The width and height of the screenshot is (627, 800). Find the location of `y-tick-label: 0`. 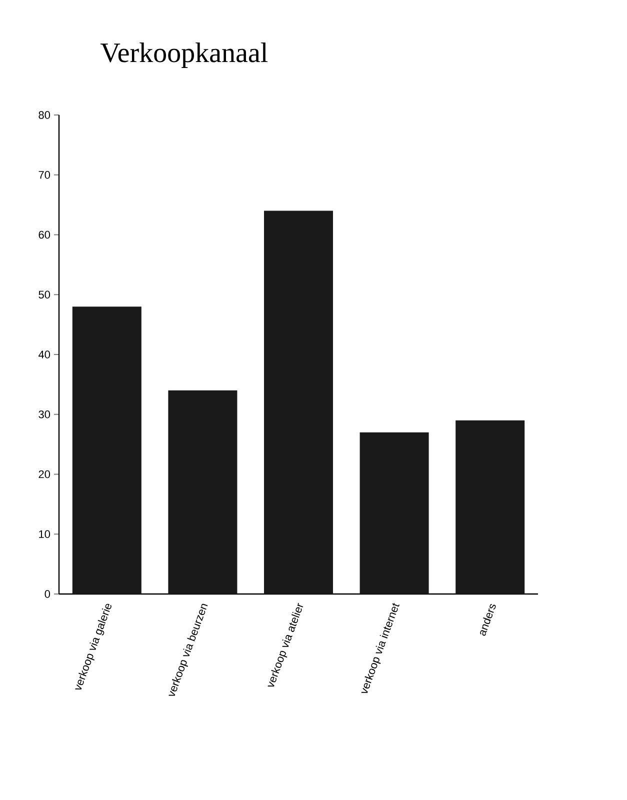

y-tick-label: 0 is located at coordinates (47, 594).